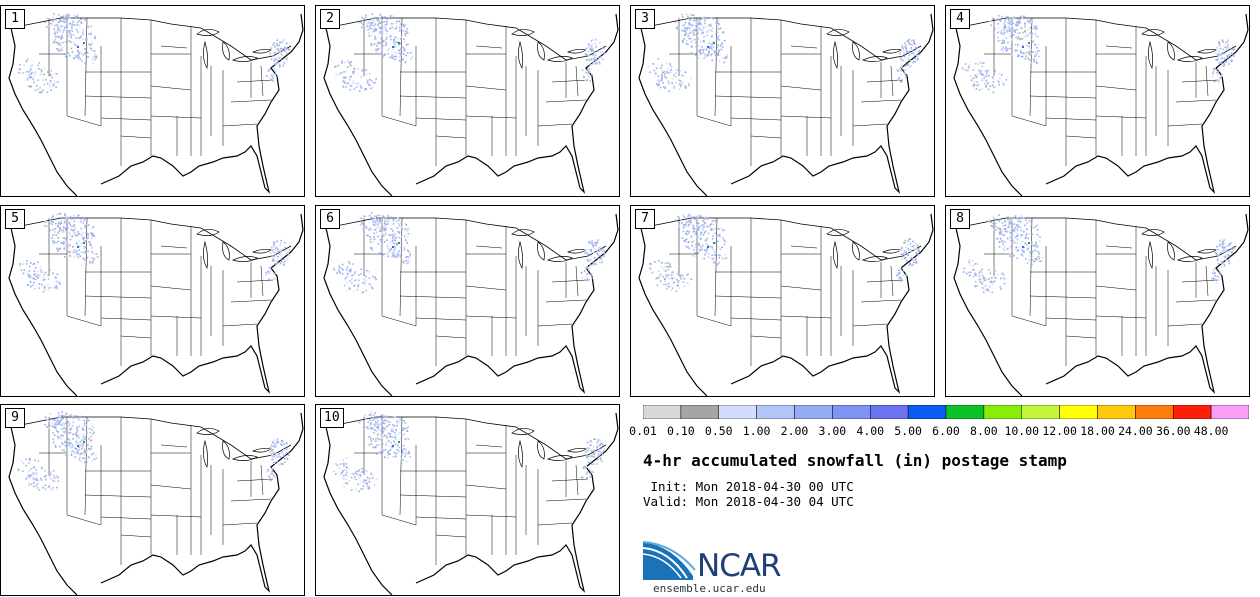  What do you see at coordinates (1022, 431) in the screenshot?
I see `colorbar-tick: 10.00` at bounding box center [1022, 431].